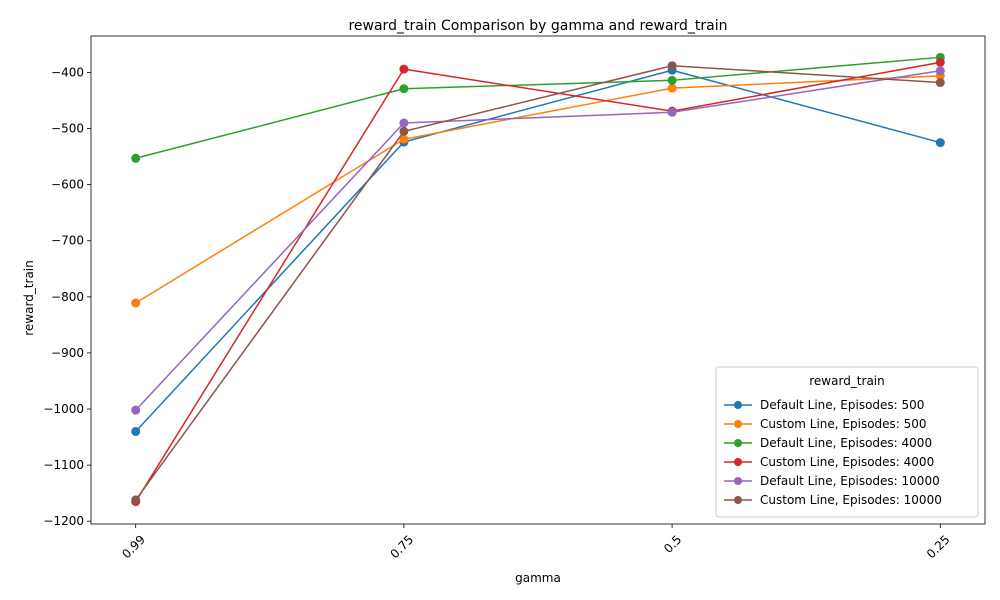 This screenshot has width=1000, height=600. I want to click on y-axis-label: reward_train, so click(29, 298).